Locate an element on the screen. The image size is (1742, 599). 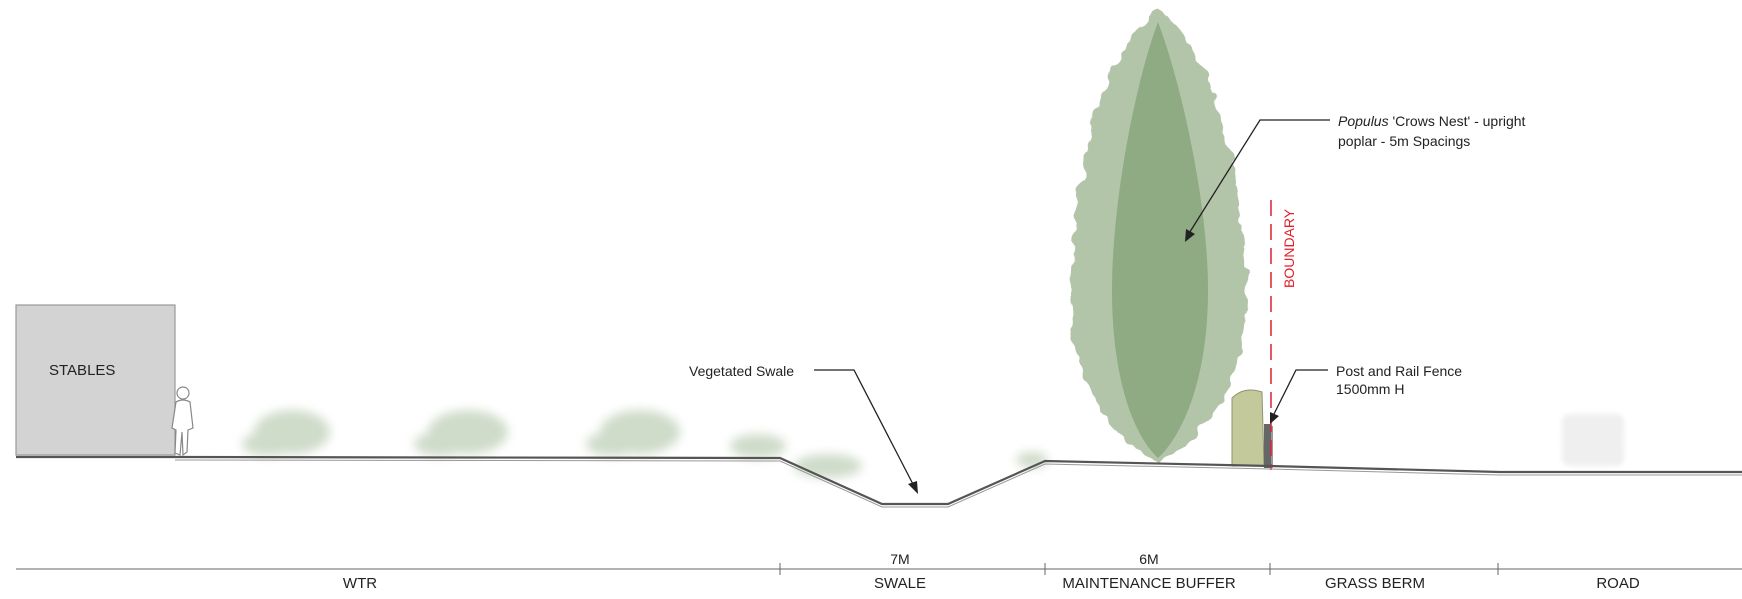
fence-line1: Post and Rail Fence is located at coordinates (1399, 371).